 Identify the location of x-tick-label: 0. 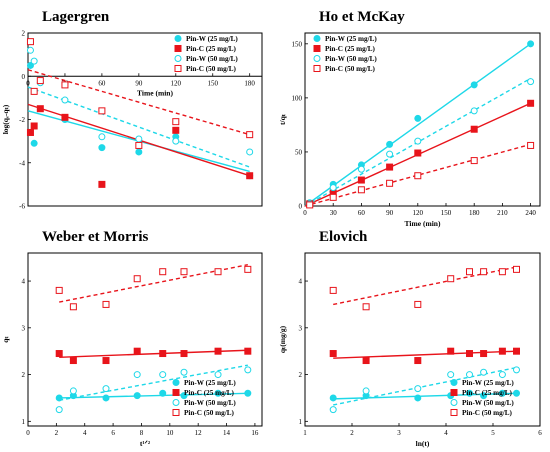
(28, 433).